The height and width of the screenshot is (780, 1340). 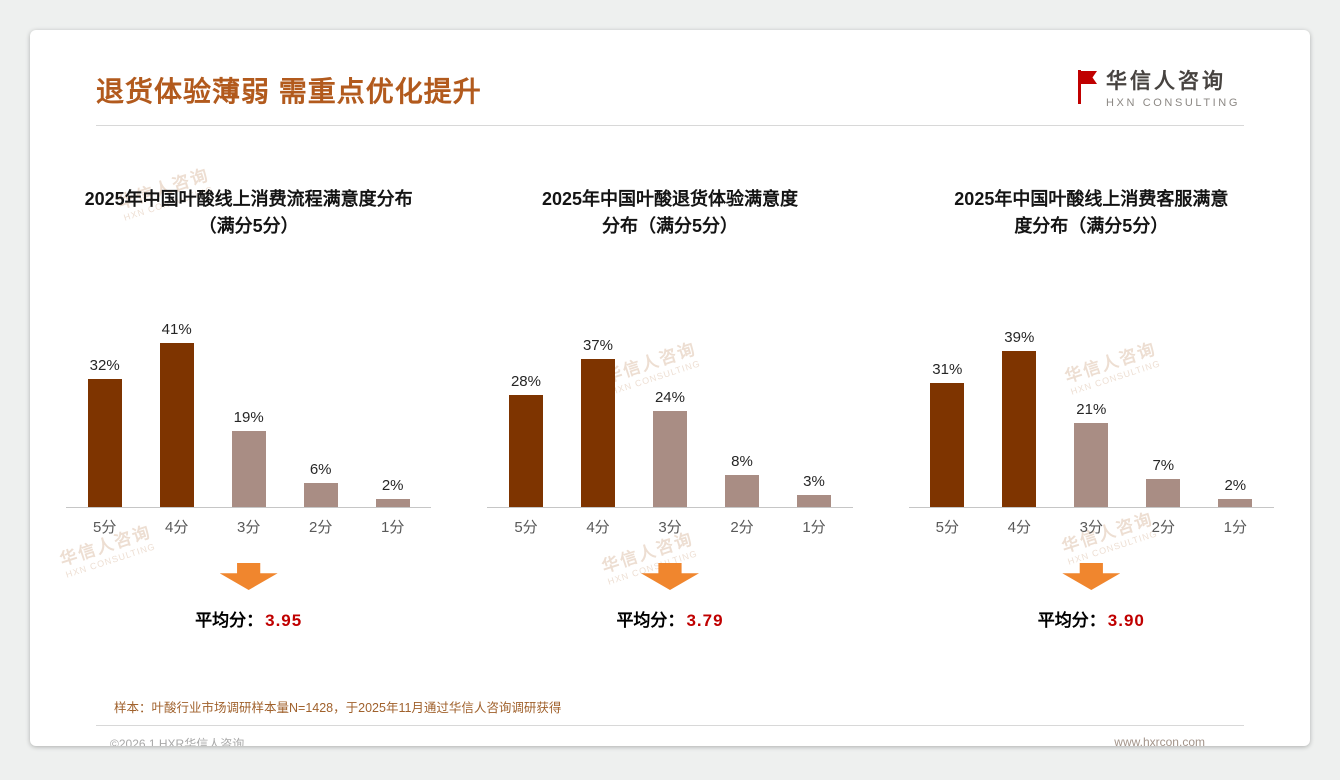 I want to click on header: 退货体验薄弱 需重点优化提升 华信人咨询 HXN CONSULTING, so click(x=670, y=70).